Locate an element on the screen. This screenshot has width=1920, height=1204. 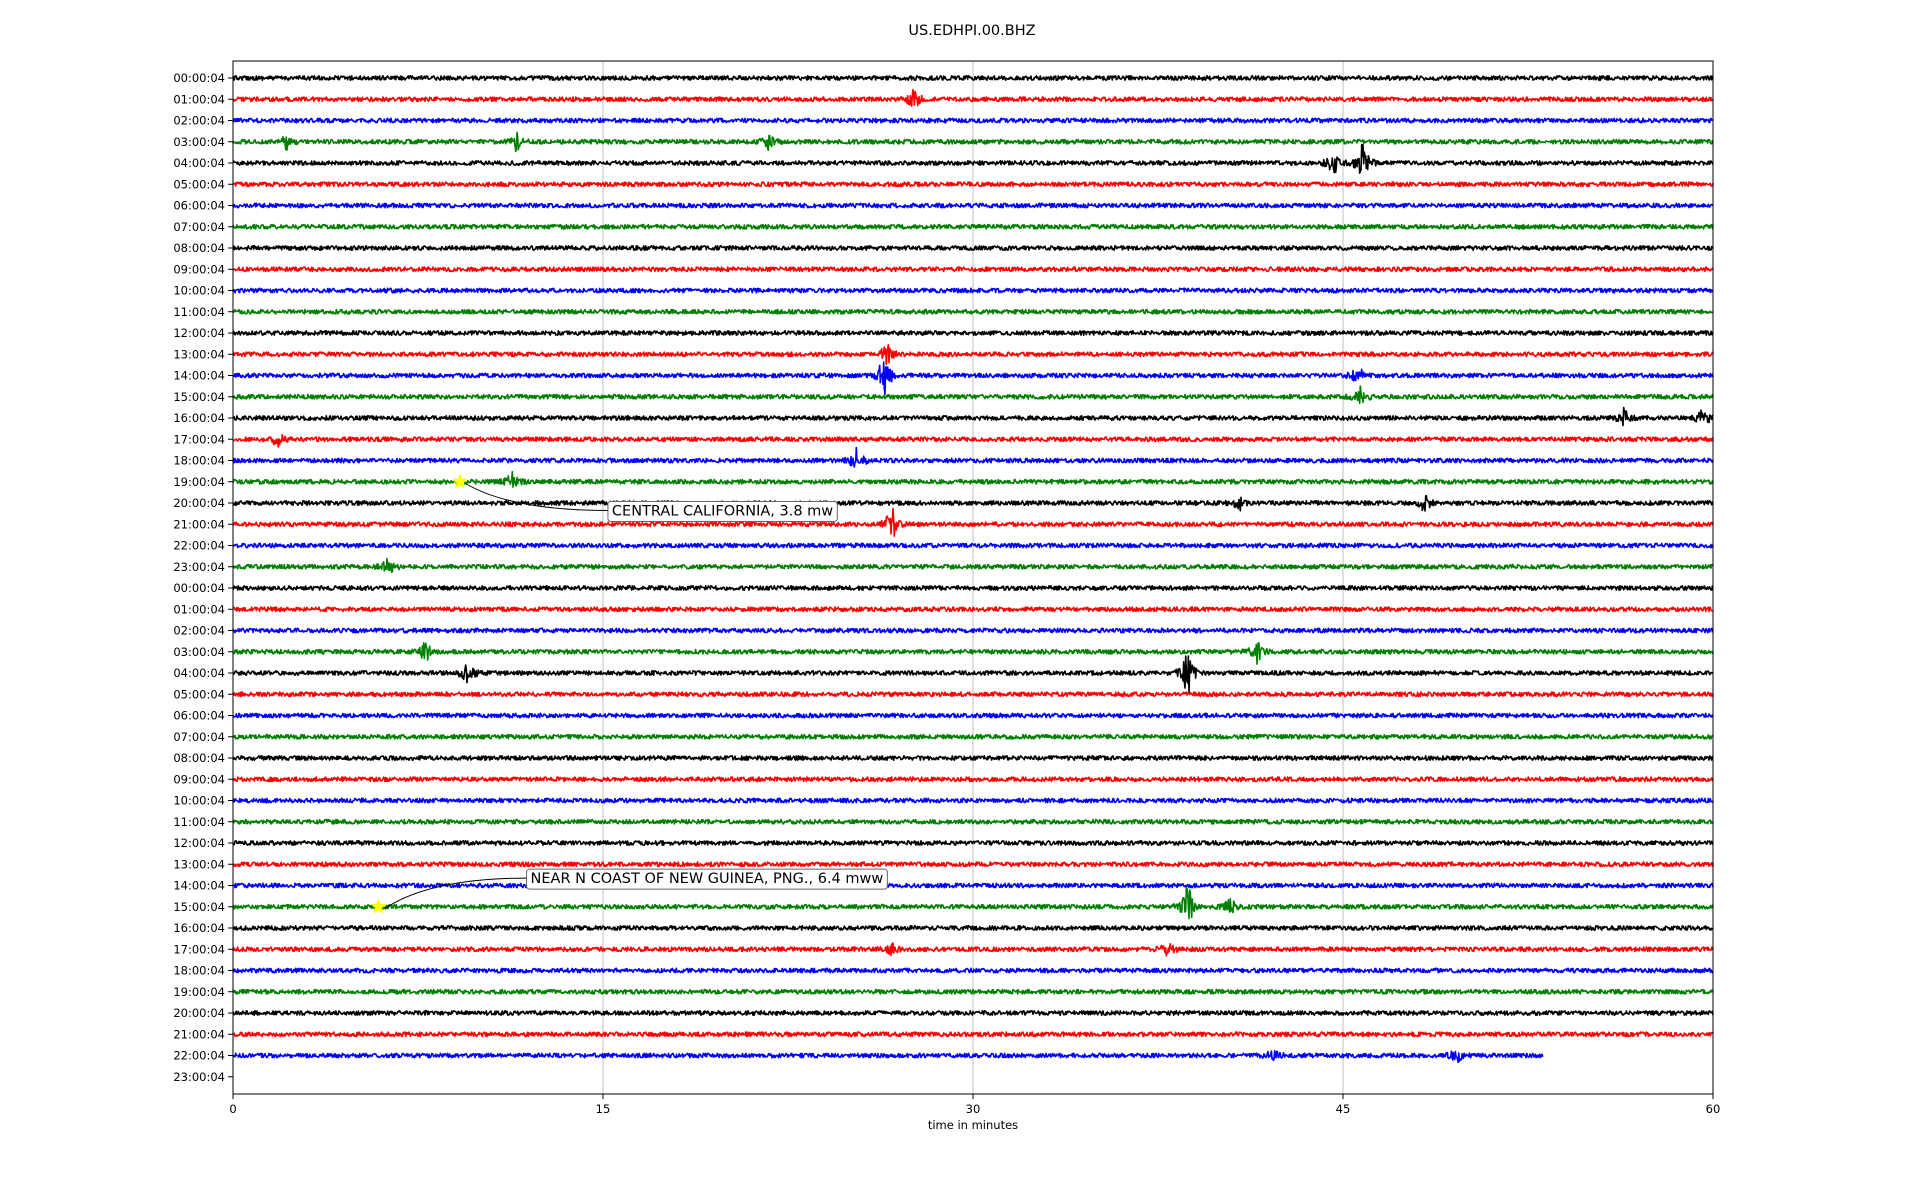
event-label: CENTRAL CALIFORNIA, 3.8 mw is located at coordinates (722, 511).